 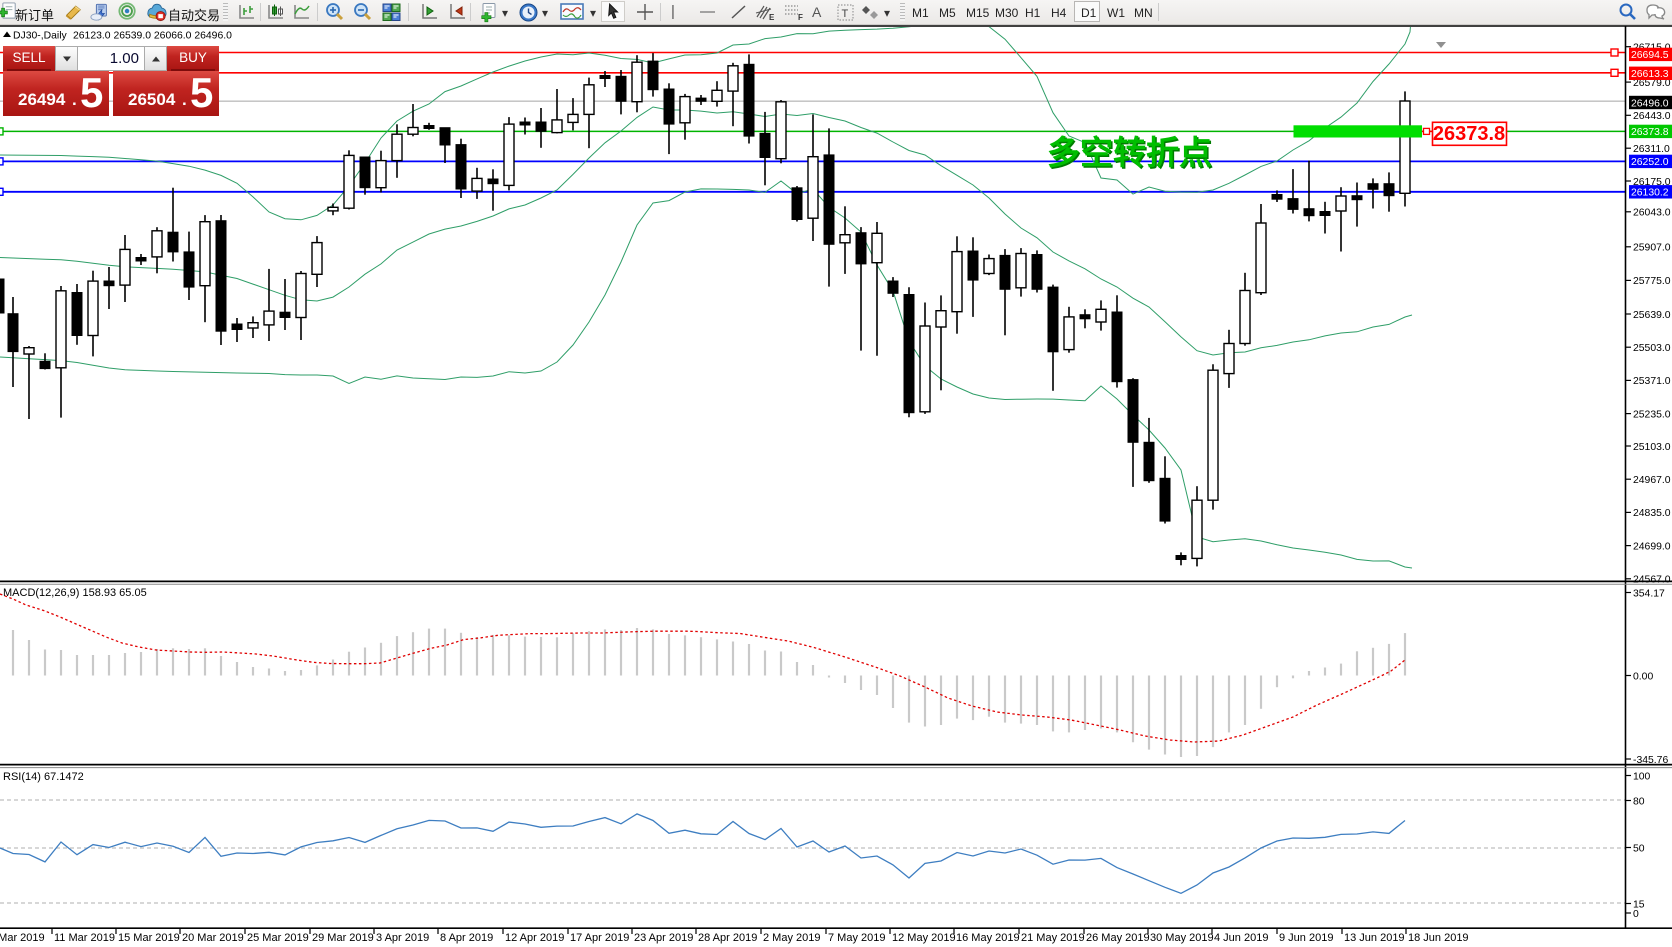 What do you see at coordinates (772, 17) in the screenshot?
I see `svg-text: E` at bounding box center [772, 17].